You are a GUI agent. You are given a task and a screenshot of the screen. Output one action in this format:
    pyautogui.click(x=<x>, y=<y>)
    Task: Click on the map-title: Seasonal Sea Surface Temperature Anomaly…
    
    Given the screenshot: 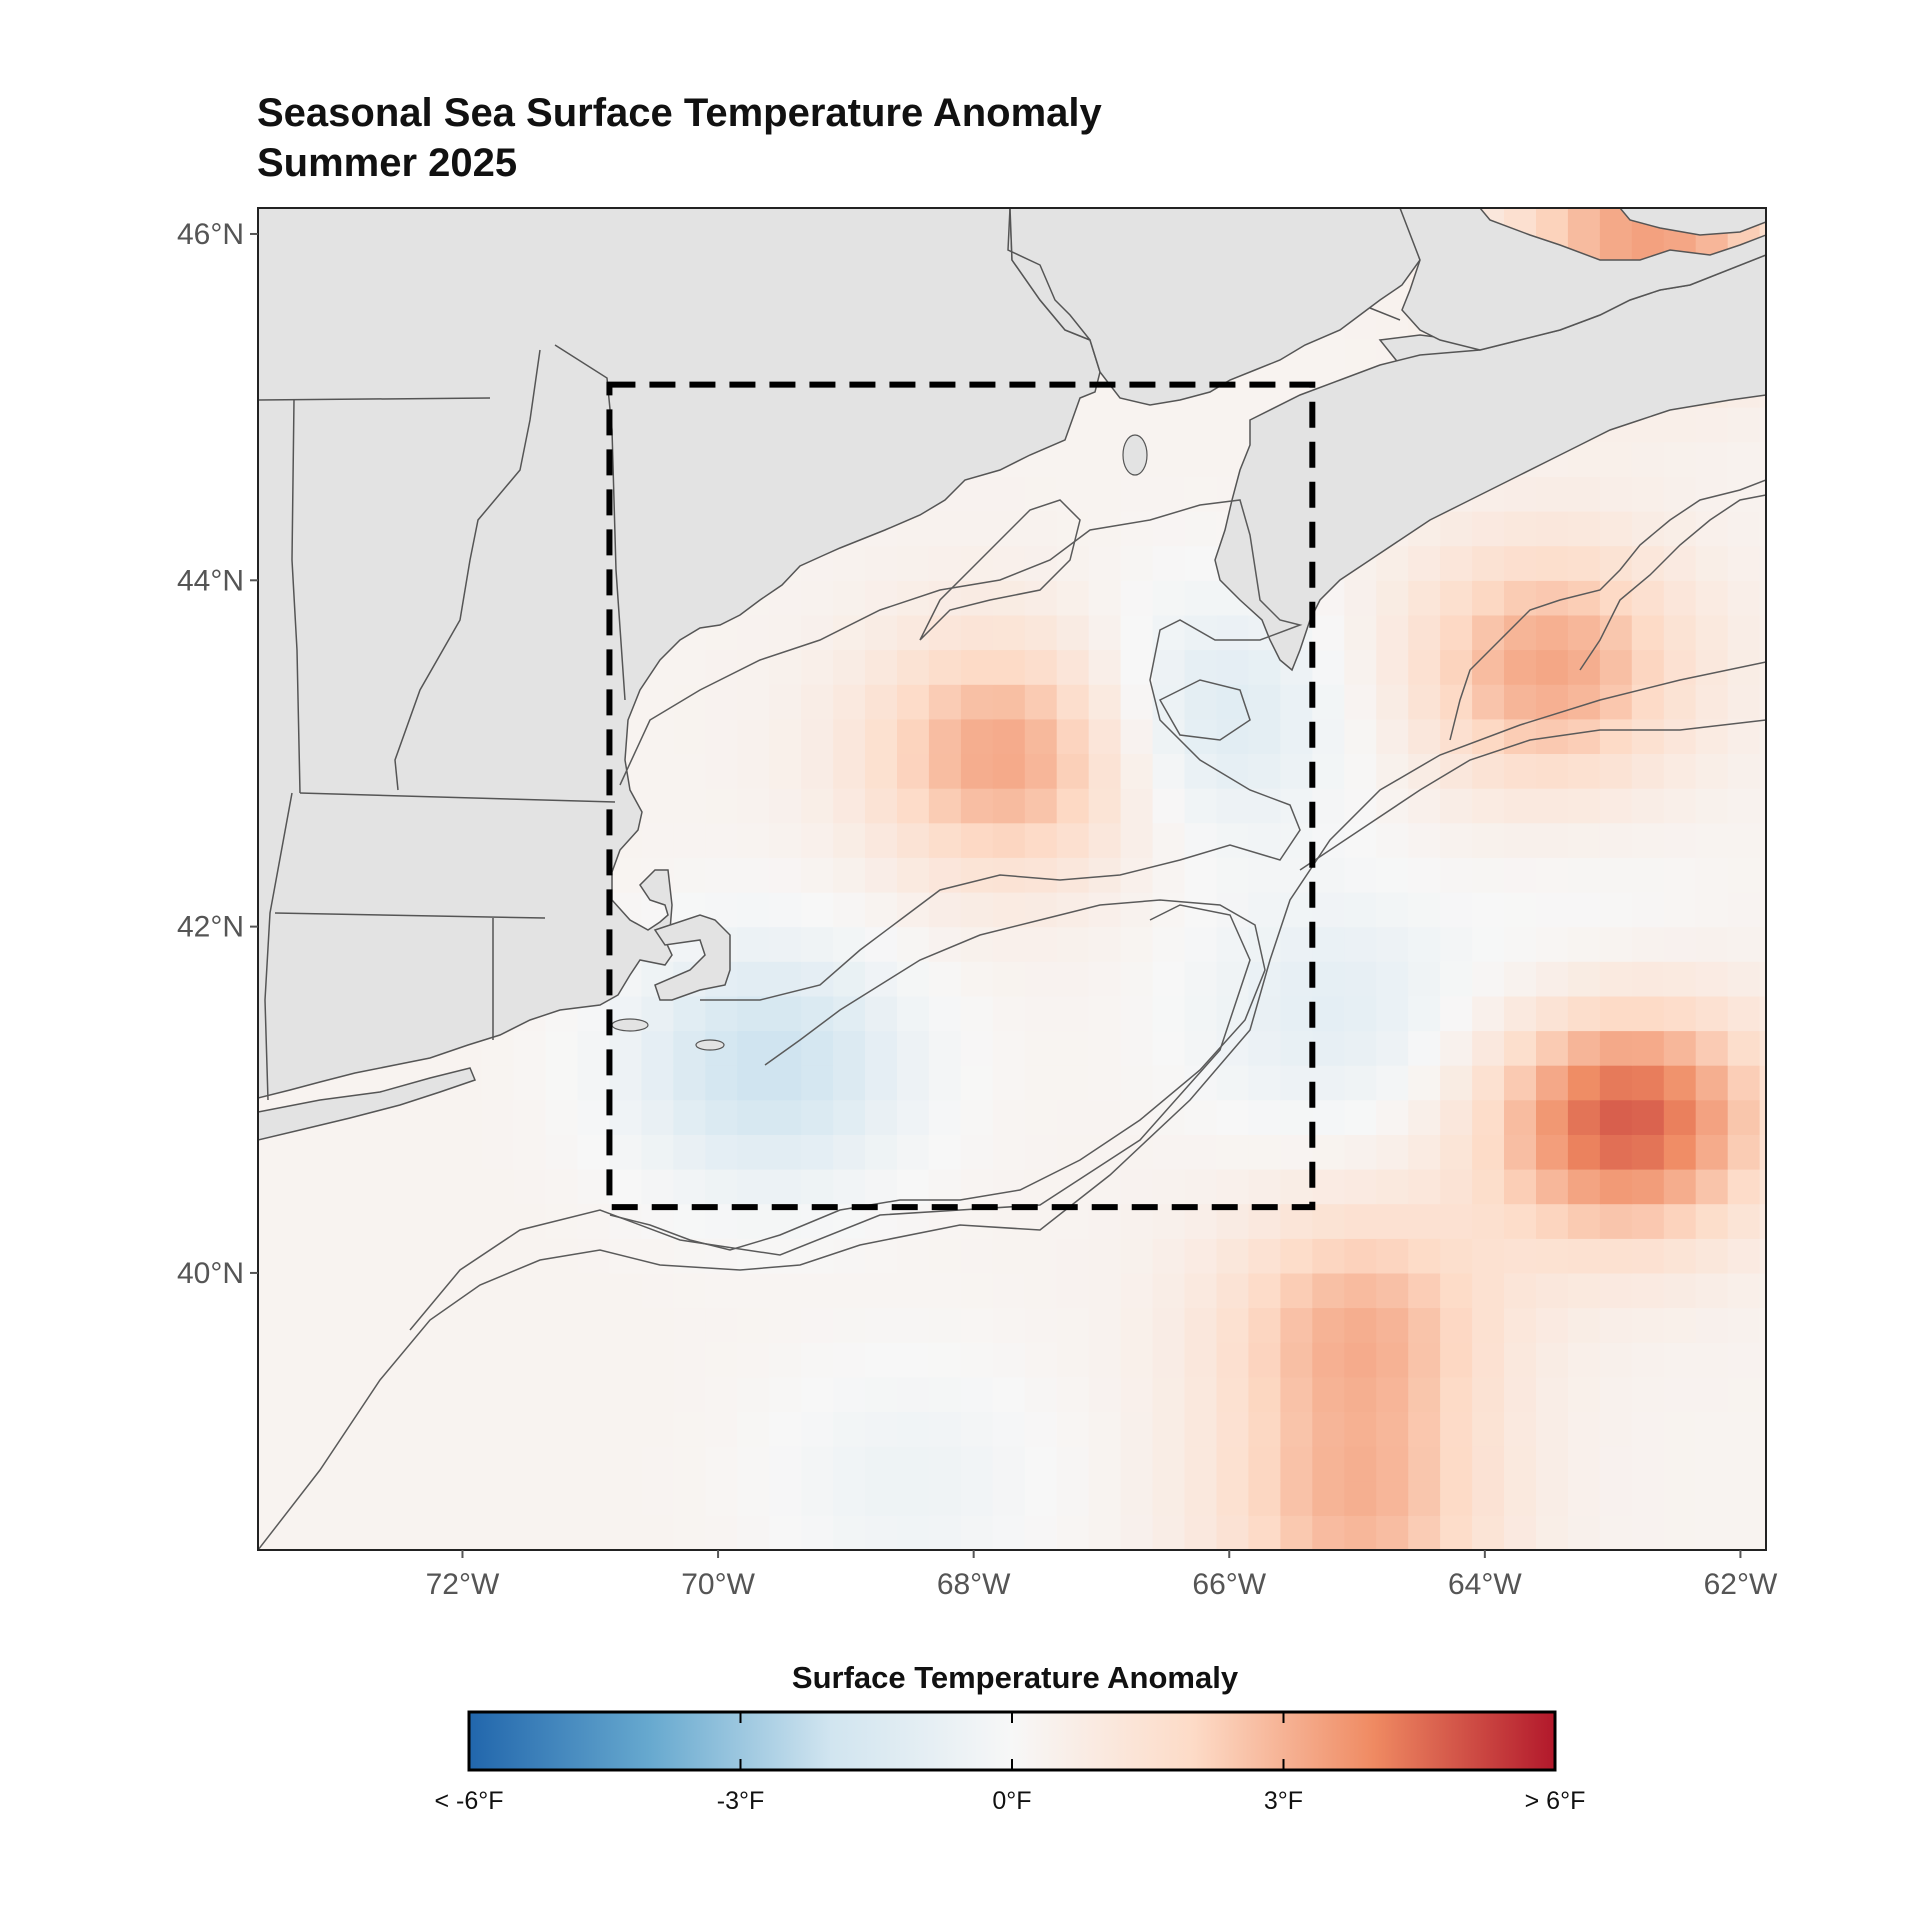 What is the action you would take?
    pyautogui.click(x=679, y=138)
    